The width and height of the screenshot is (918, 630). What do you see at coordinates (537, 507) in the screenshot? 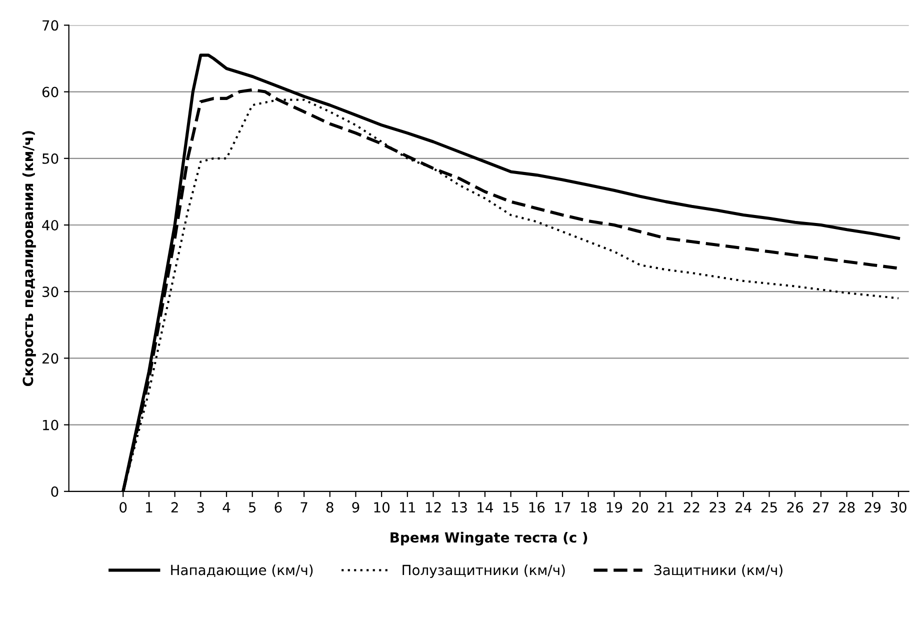
I see `x-tick-label: 16` at bounding box center [537, 507].